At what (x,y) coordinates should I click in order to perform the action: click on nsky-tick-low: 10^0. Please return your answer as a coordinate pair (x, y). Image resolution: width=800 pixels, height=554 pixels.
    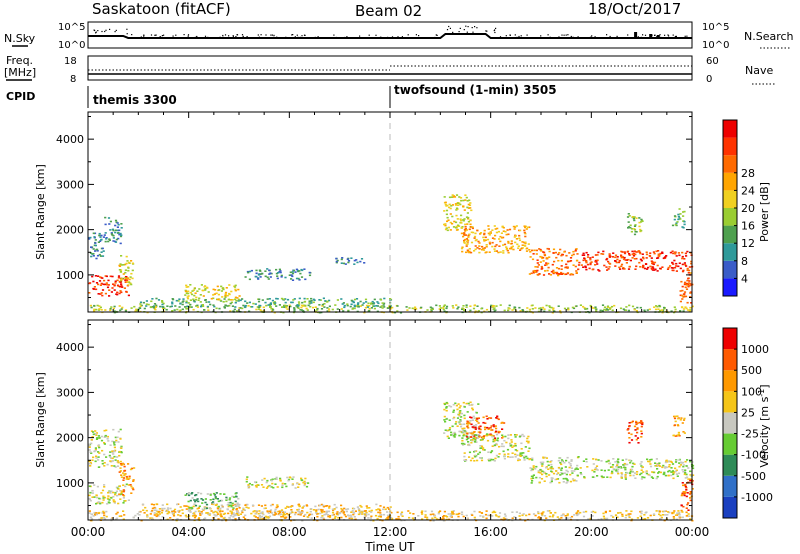
    Looking at the image, I should click on (71, 45).